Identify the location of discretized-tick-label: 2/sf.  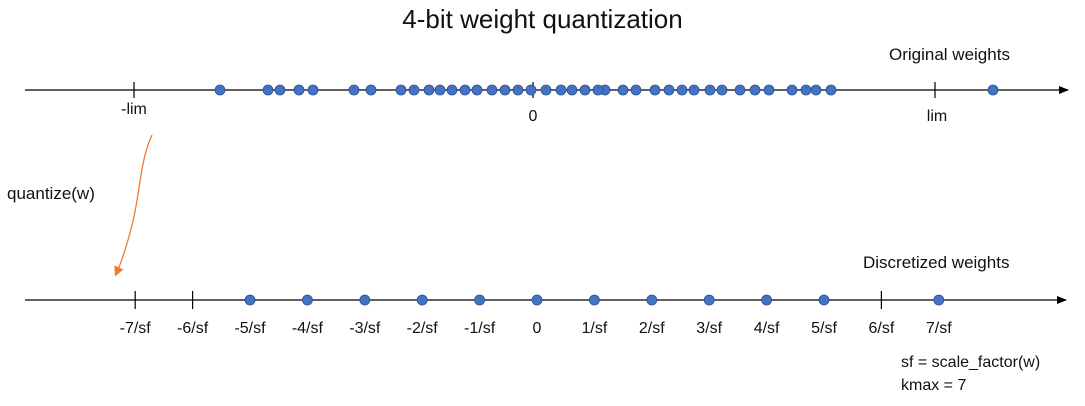
(652, 328).